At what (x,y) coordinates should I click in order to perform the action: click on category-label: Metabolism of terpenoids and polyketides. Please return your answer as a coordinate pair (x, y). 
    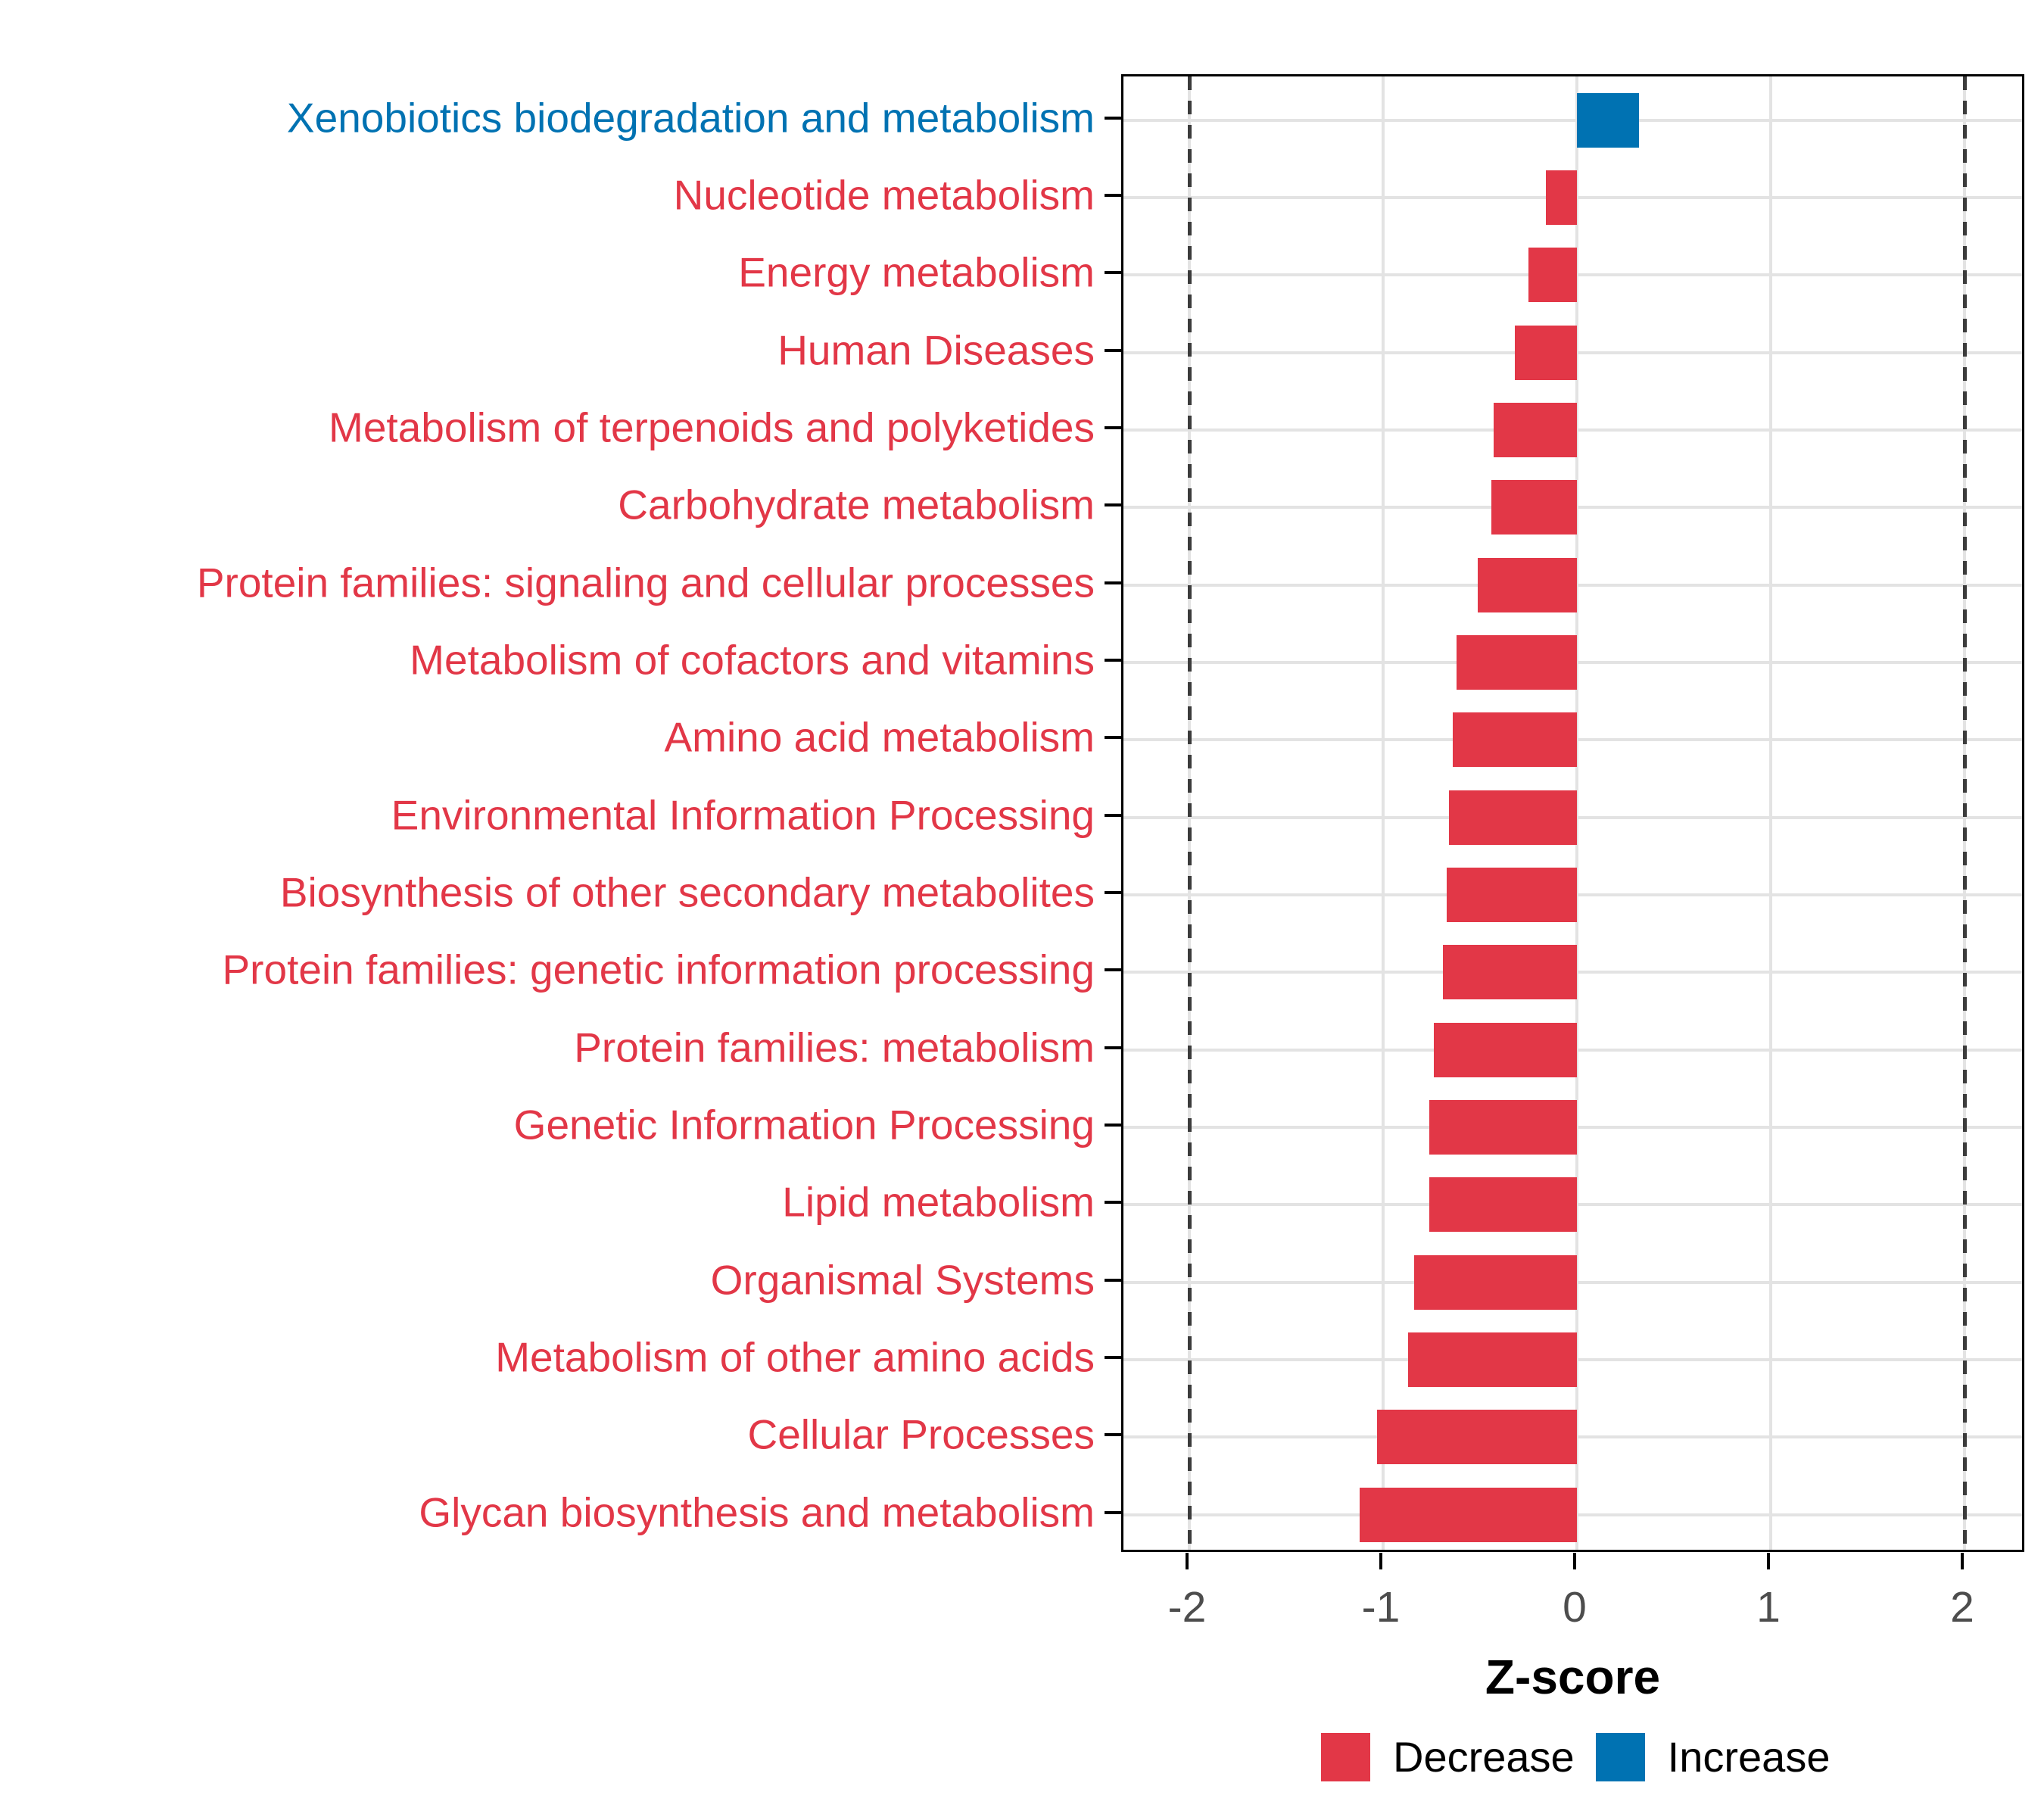
    Looking at the image, I should click on (712, 427).